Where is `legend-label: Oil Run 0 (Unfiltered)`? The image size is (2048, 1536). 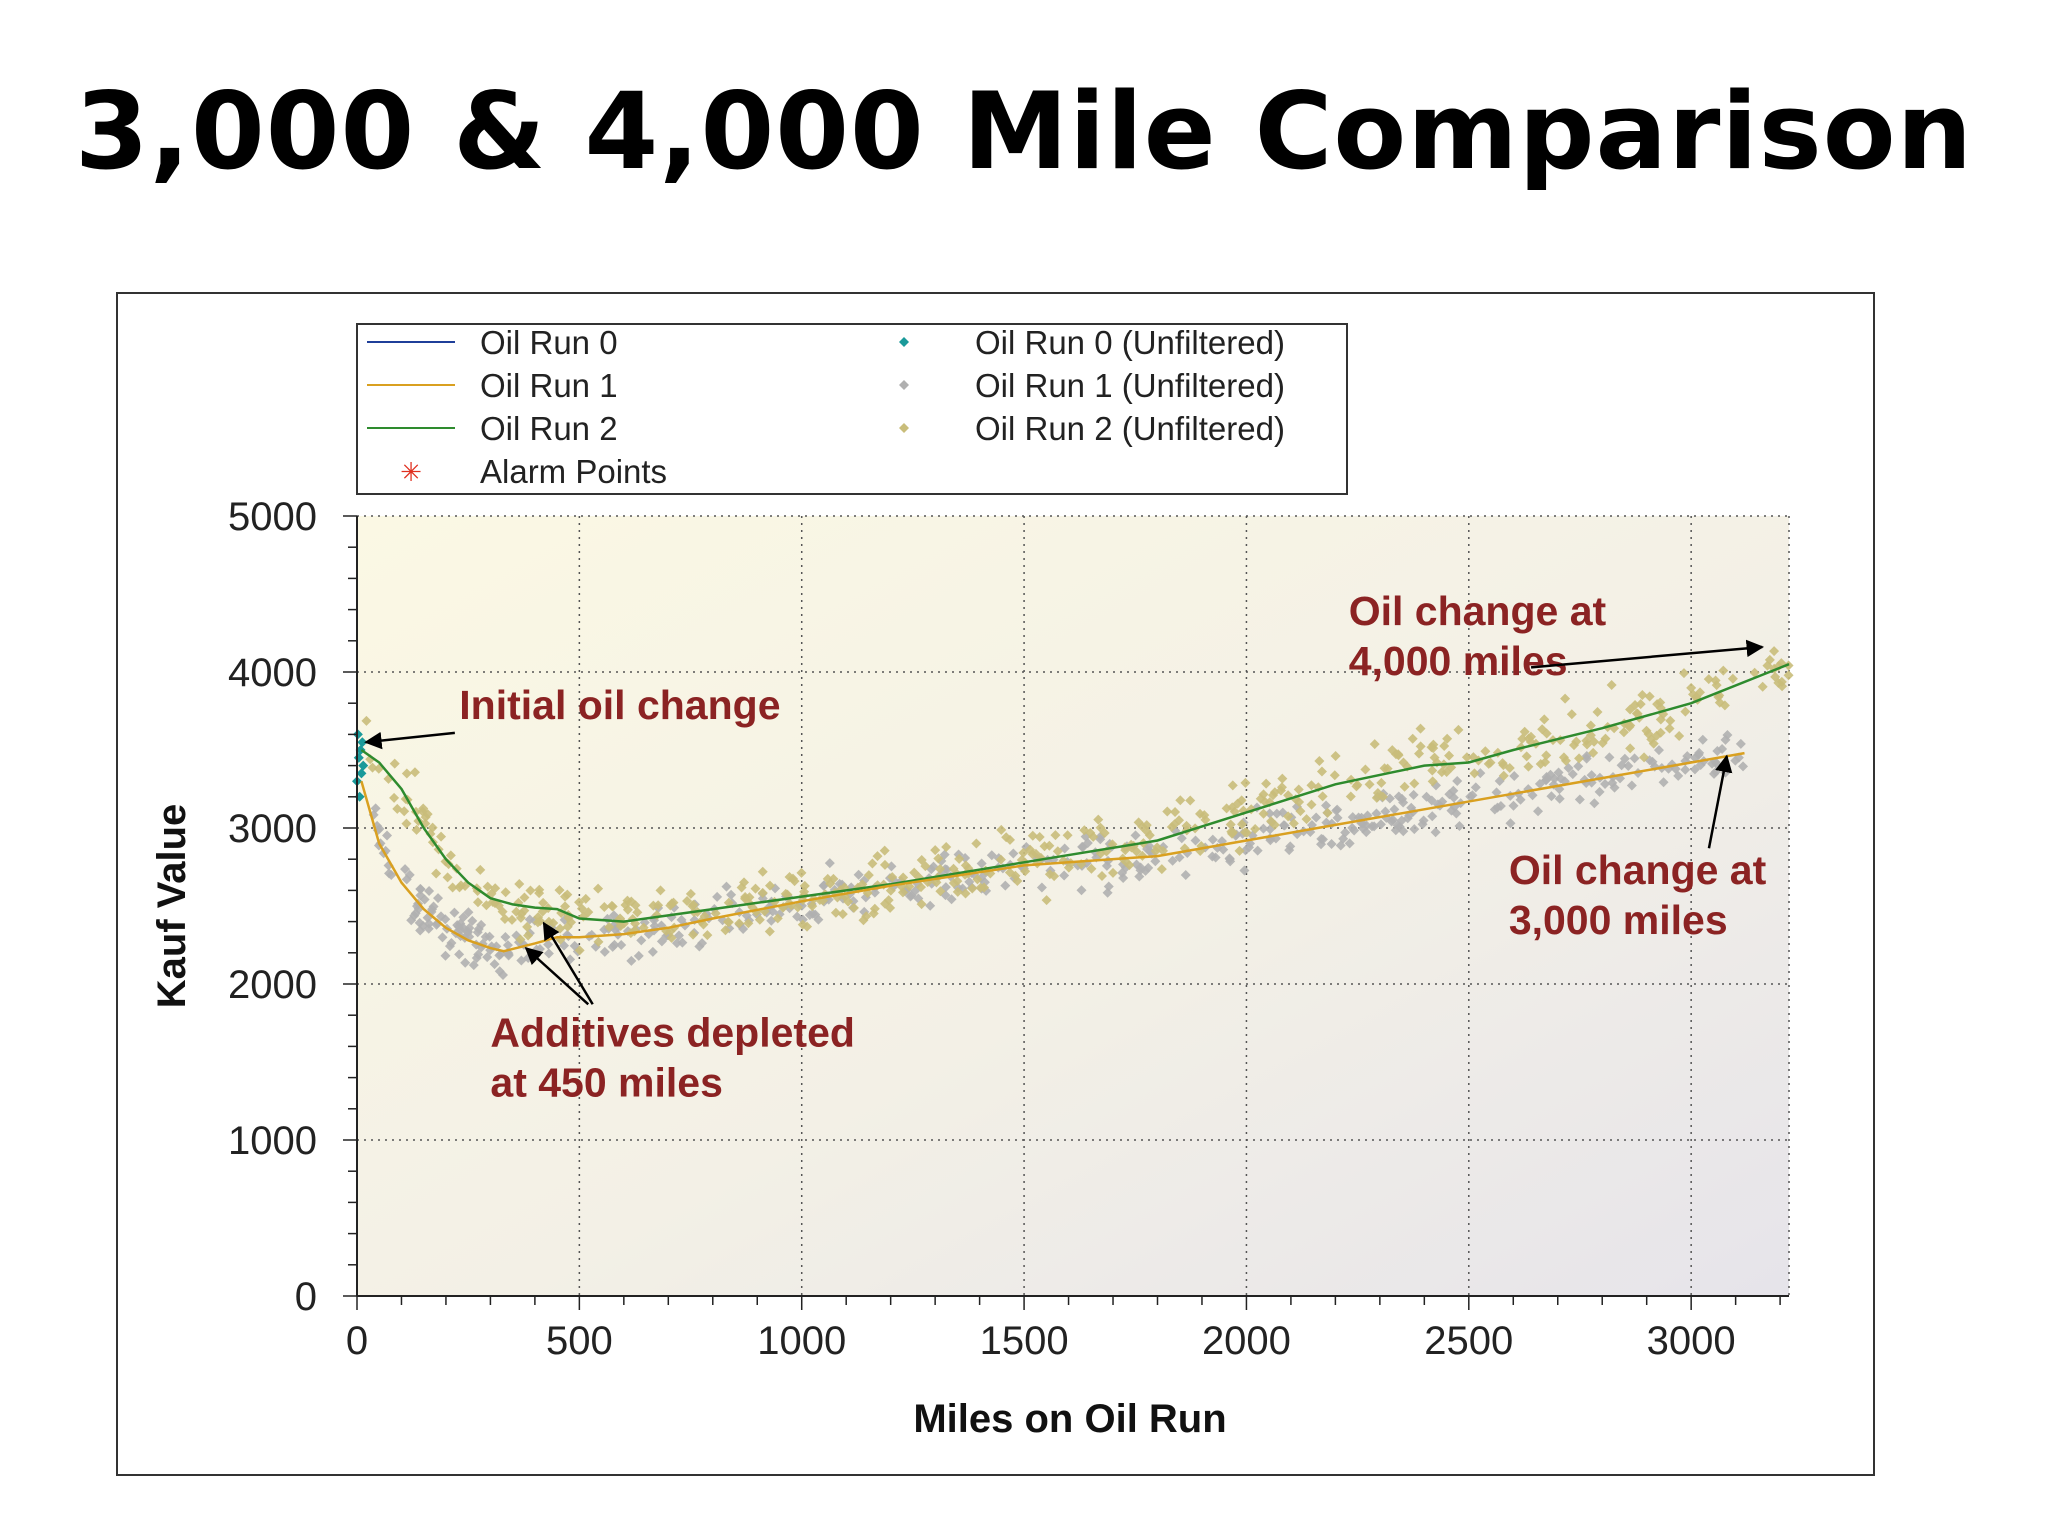 legend-label: Oil Run 0 (Unfiltered) is located at coordinates (1130, 342).